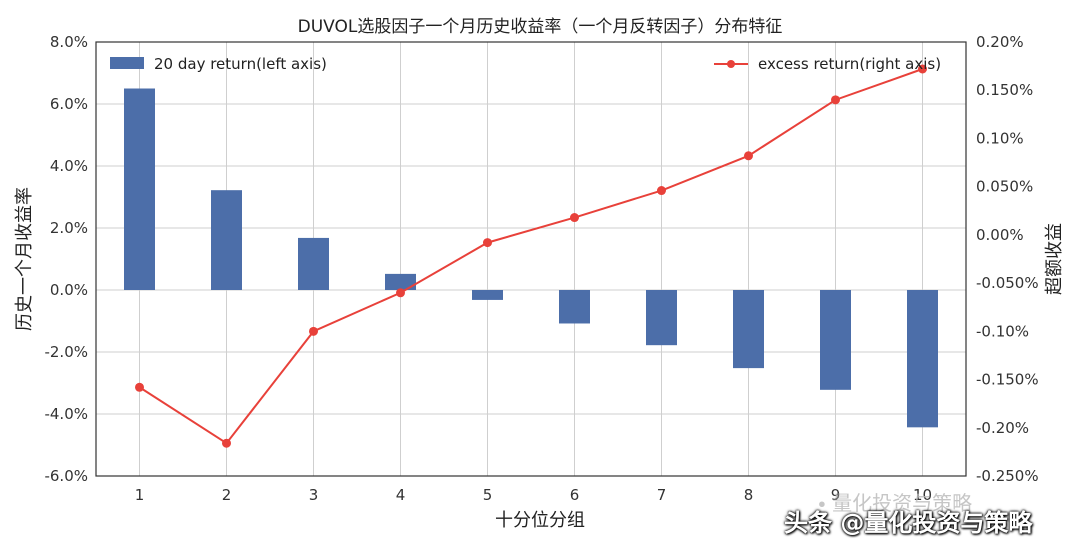 This screenshot has width=1080, height=546. What do you see at coordinates (1007, 283) in the screenshot?
I see `right-tick-label: -0.050%` at bounding box center [1007, 283].